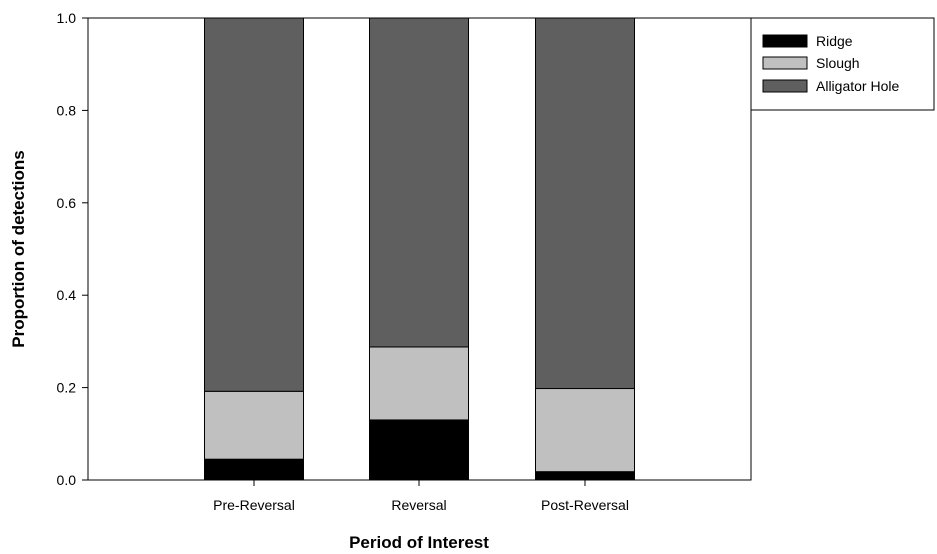  I want to click on legend: Ridge Slough Alligator Hole, so click(842, 64).